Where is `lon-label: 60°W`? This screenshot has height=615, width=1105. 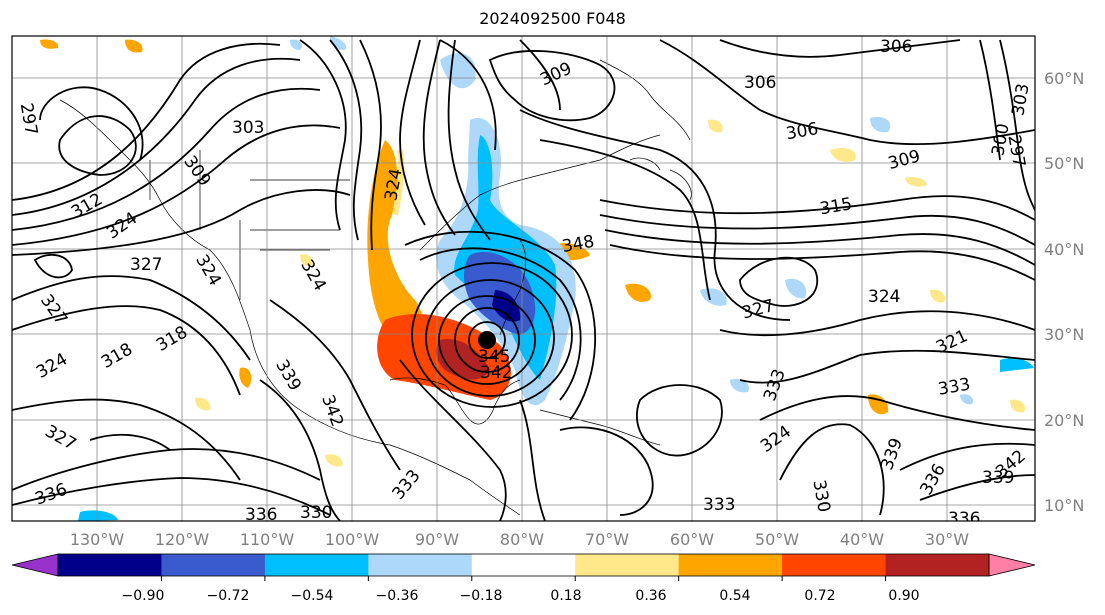 lon-label: 60°W is located at coordinates (692, 539).